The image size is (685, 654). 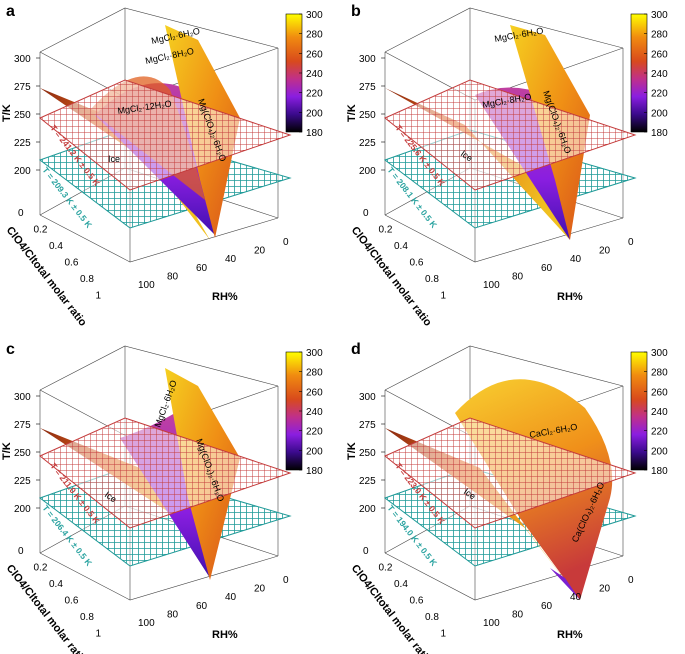 What do you see at coordinates (565, 584) in the screenshot?
I see `minimum-surface` at bounding box center [565, 584].